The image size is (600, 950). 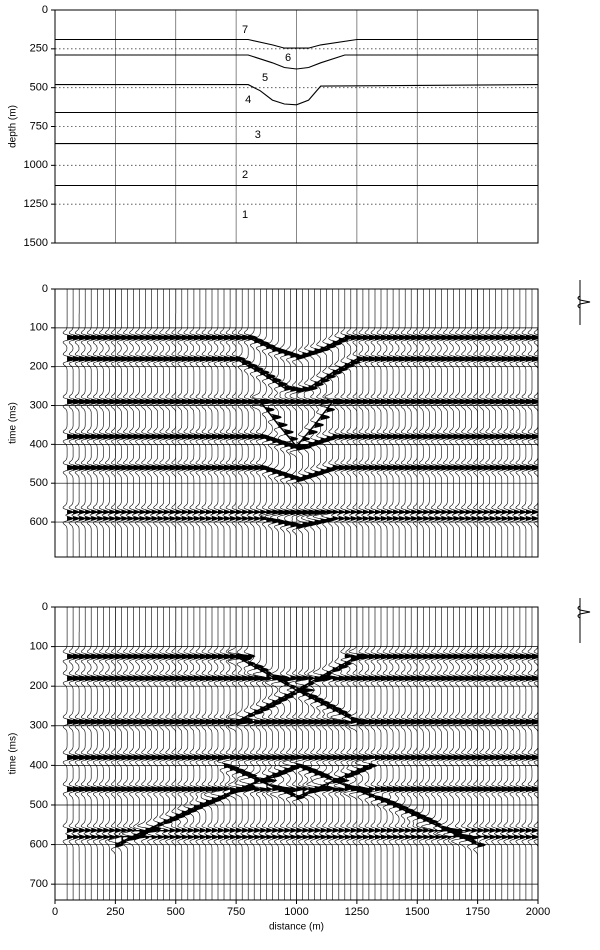 What do you see at coordinates (296, 912) in the screenshot?
I see `x-tick-label: 1000` at bounding box center [296, 912].